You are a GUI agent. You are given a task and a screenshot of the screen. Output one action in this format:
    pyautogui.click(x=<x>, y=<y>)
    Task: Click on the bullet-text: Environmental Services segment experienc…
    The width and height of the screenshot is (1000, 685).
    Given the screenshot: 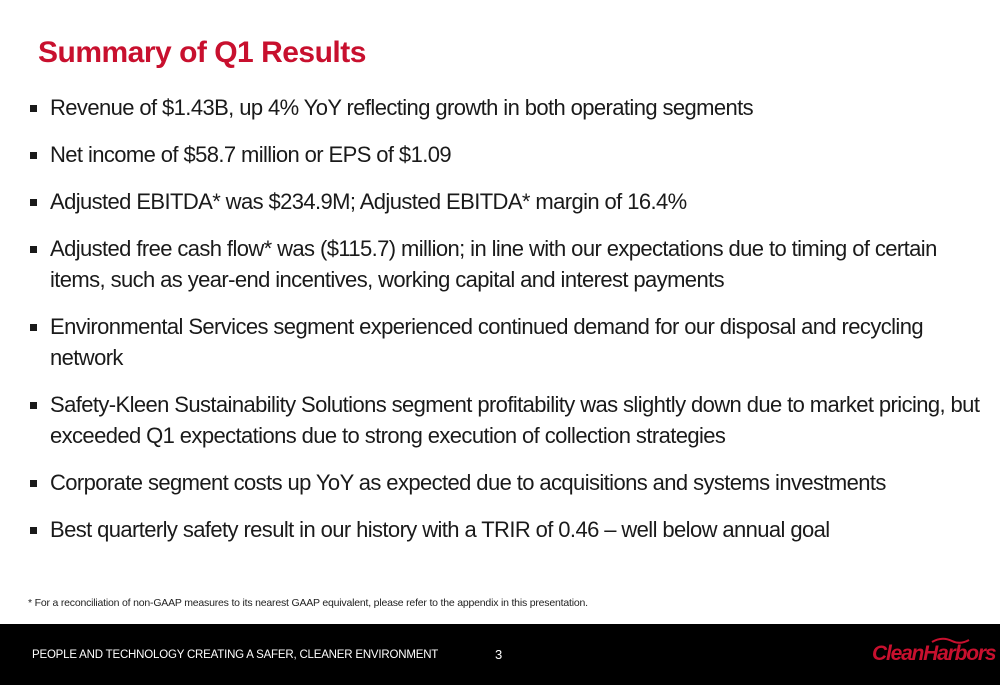 What is the action you would take?
    pyautogui.click(x=487, y=342)
    